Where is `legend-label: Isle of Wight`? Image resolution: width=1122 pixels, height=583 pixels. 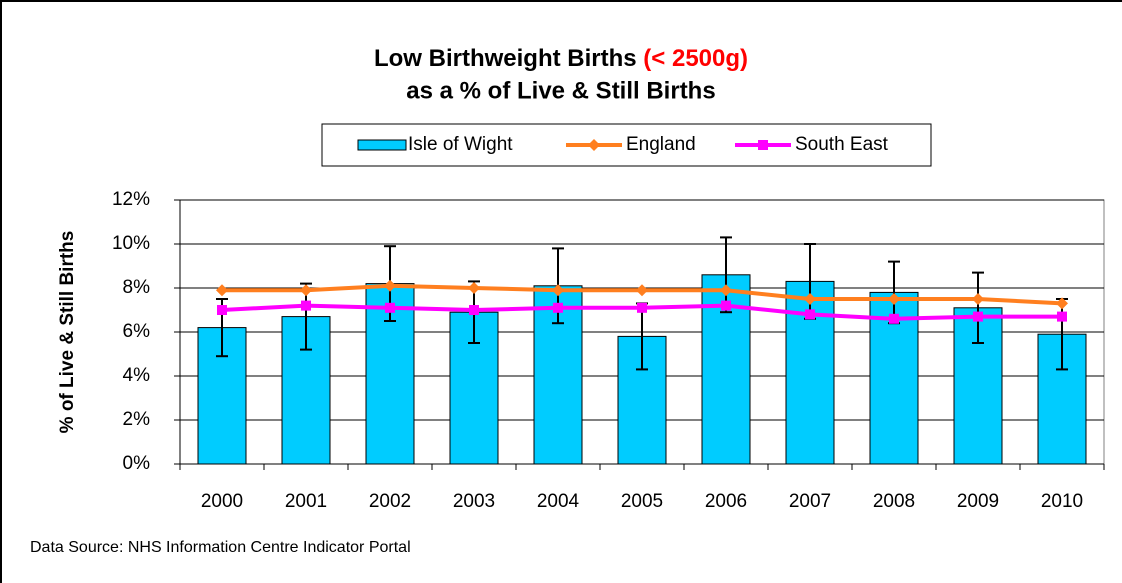 legend-label: Isle of Wight is located at coordinates (460, 144).